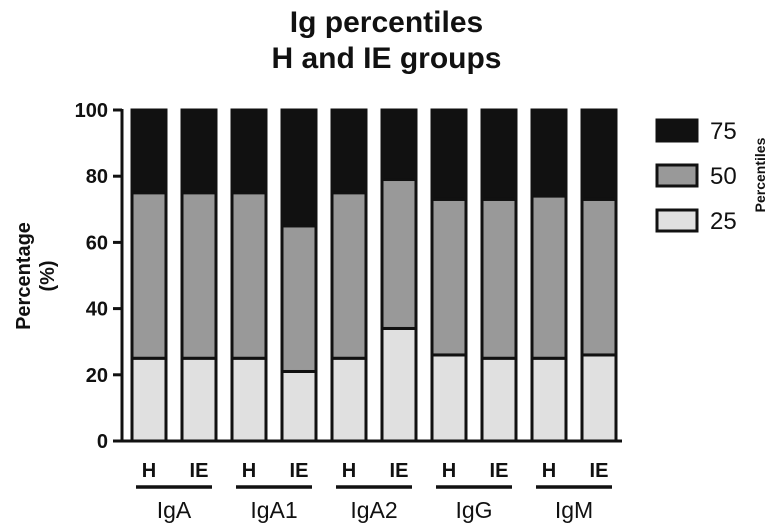  What do you see at coordinates (386, 58) in the screenshot?
I see `chart-title-line-2: H and IE groups` at bounding box center [386, 58].